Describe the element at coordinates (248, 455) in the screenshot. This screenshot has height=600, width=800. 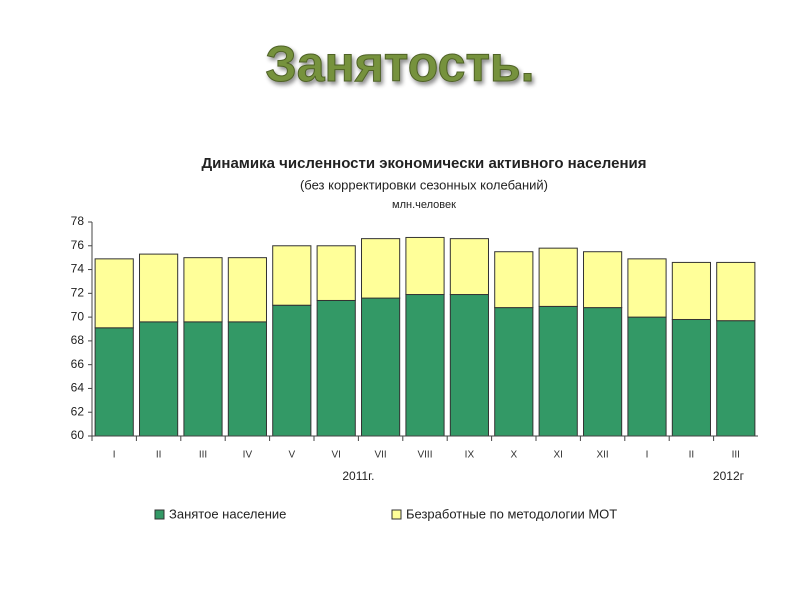
I see `x-tick-label: IV` at that location.